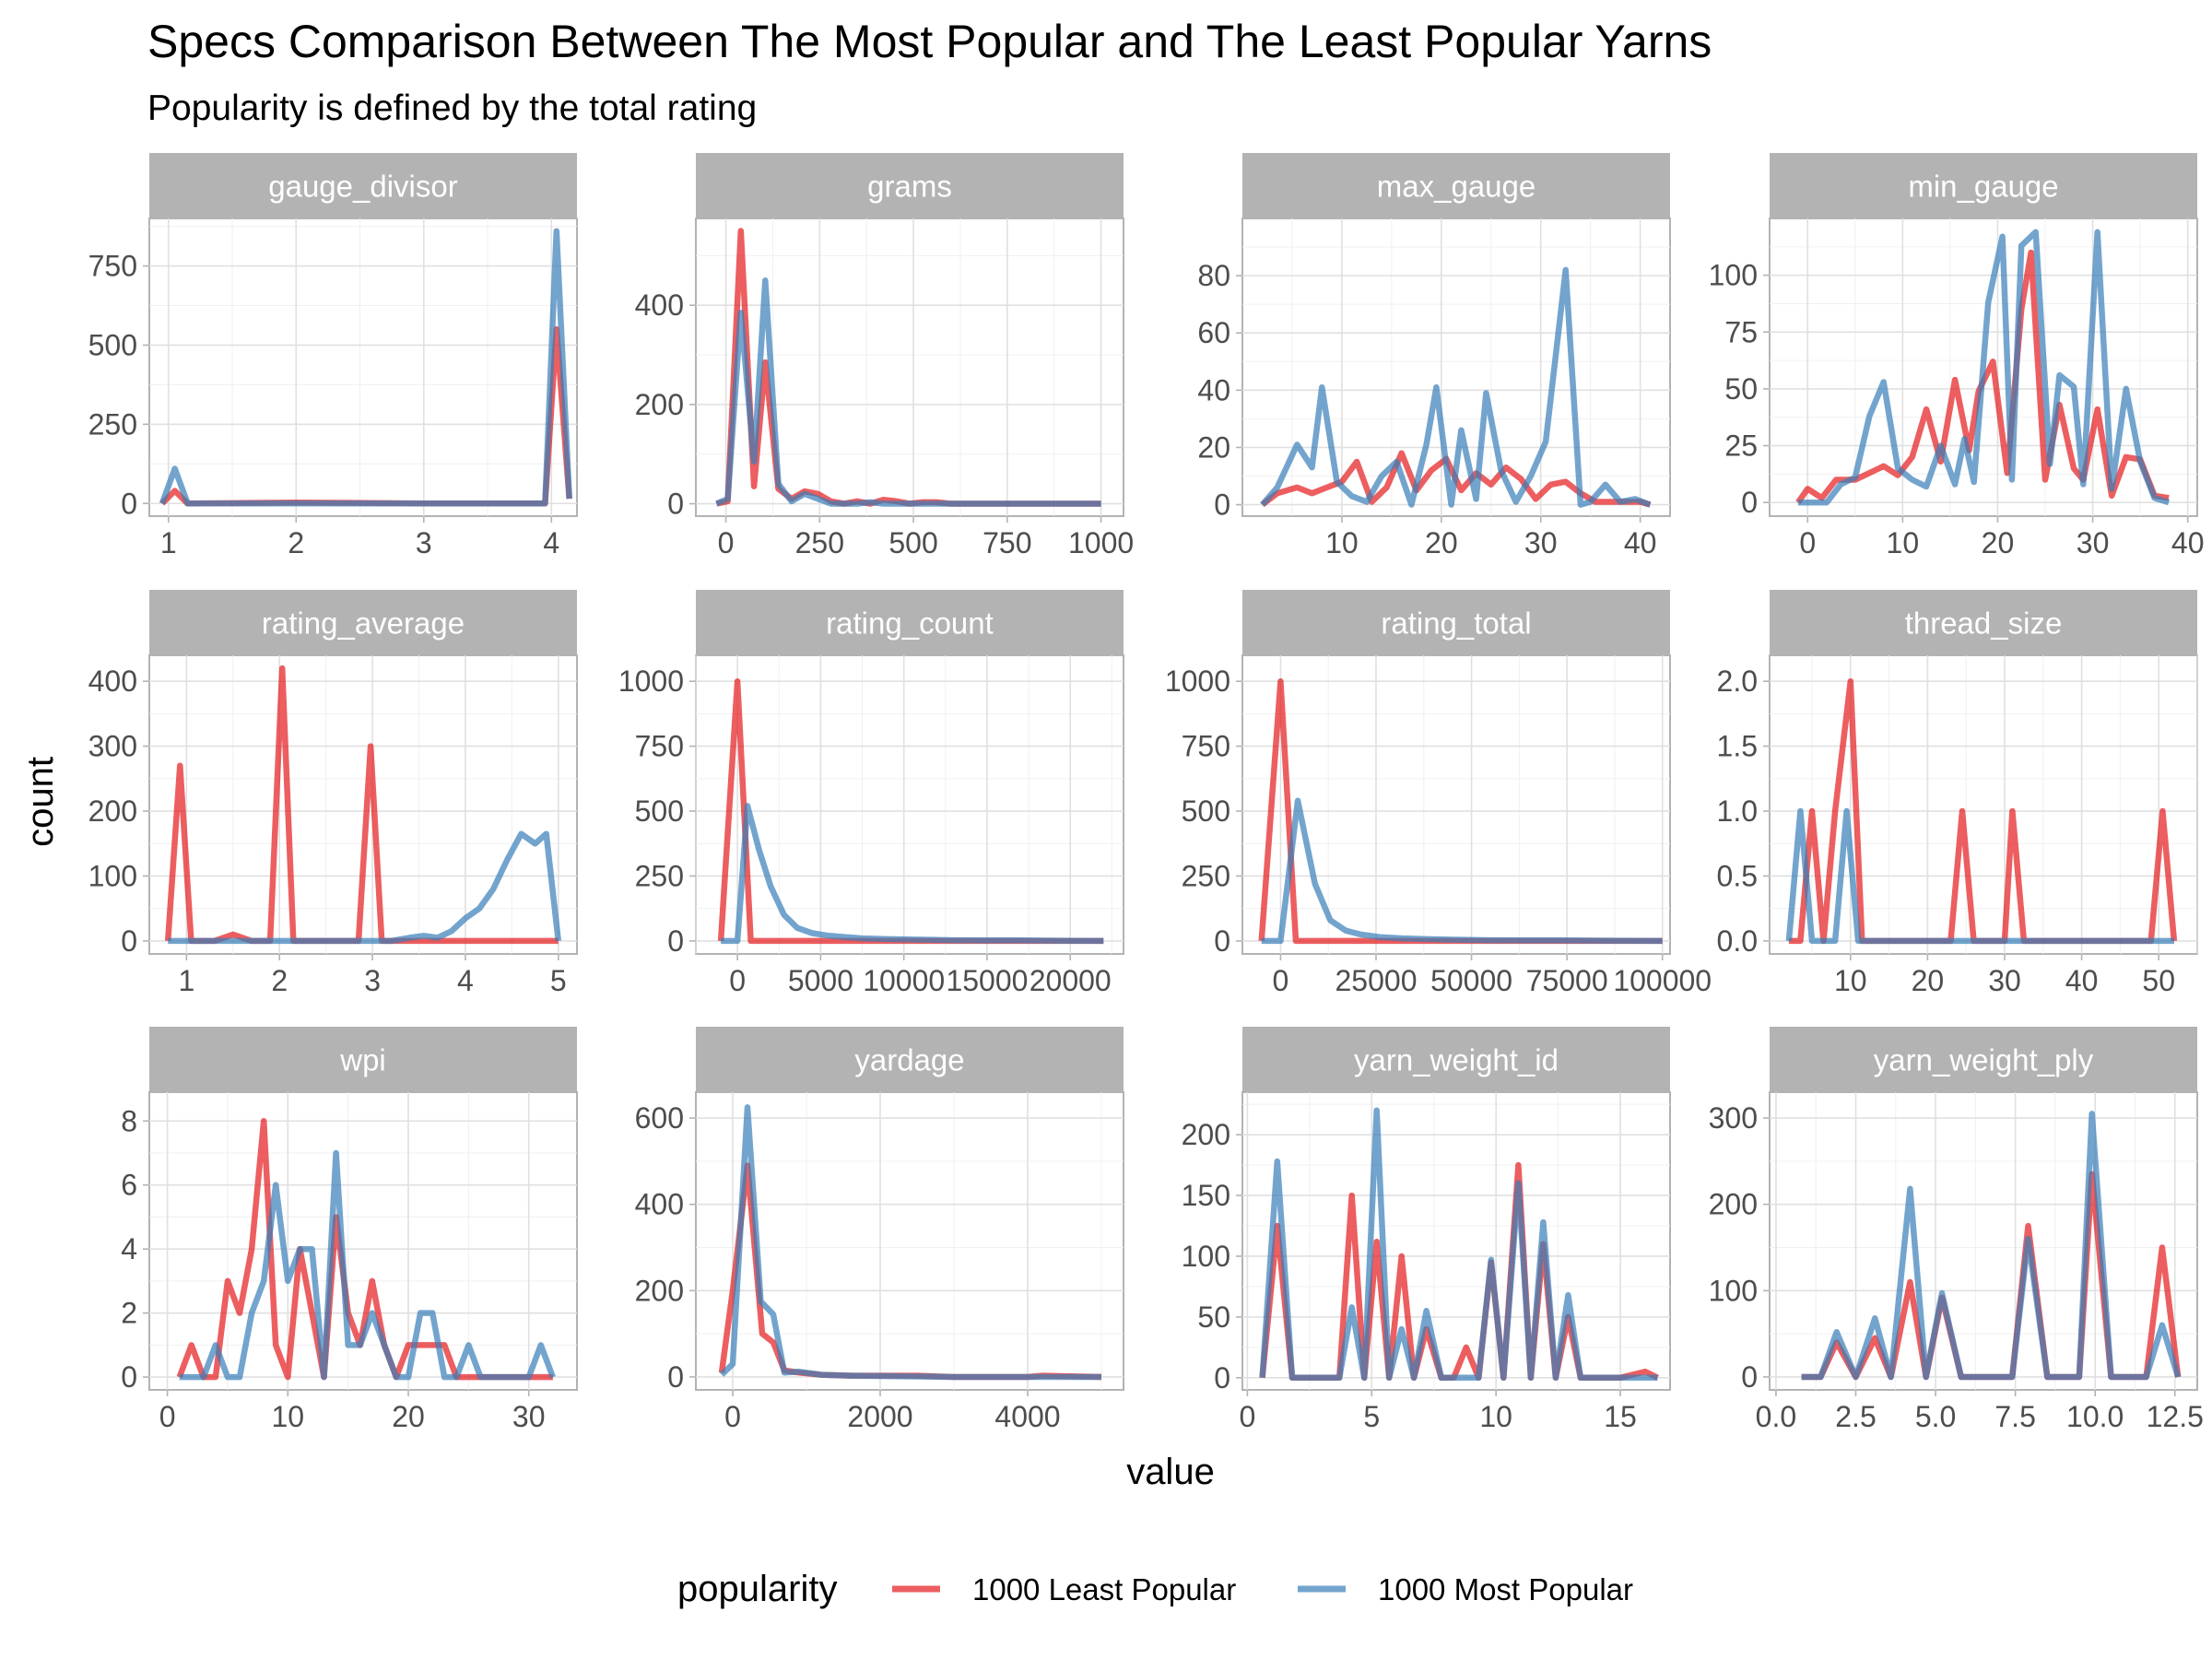 The width and height of the screenshot is (2212, 1659). I want to click on facet-strip-label: gauge_divisor, so click(362, 187).